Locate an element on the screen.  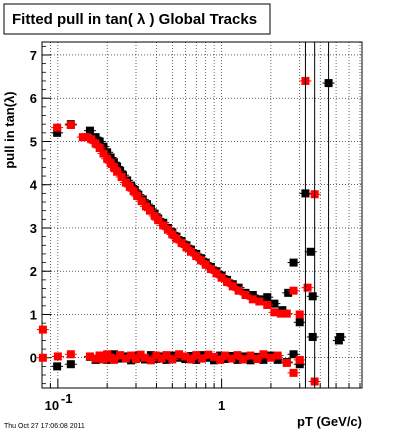
y-axis-label: pull in tan(λ) is located at coordinates (9, 129).